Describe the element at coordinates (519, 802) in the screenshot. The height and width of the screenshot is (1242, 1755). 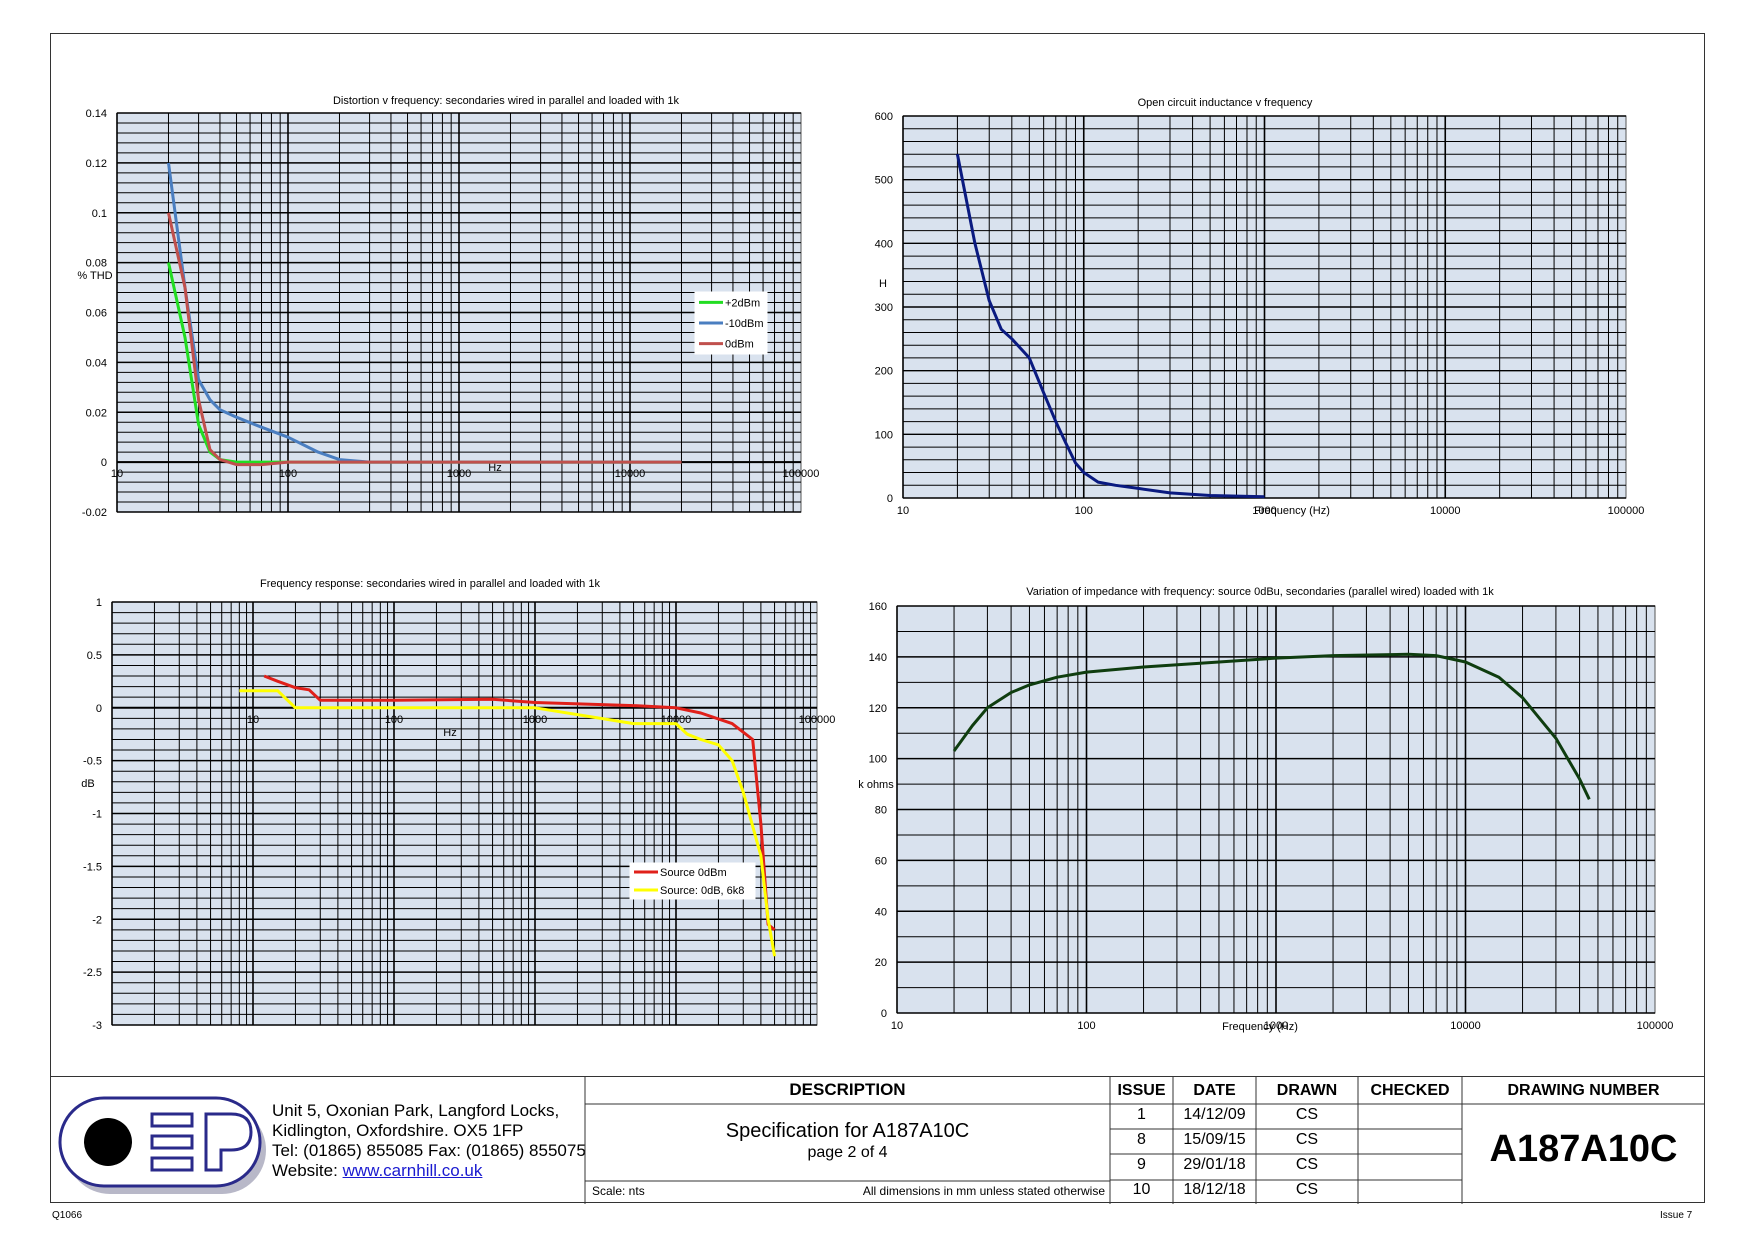
I see `series-line-source-0dbm` at that location.